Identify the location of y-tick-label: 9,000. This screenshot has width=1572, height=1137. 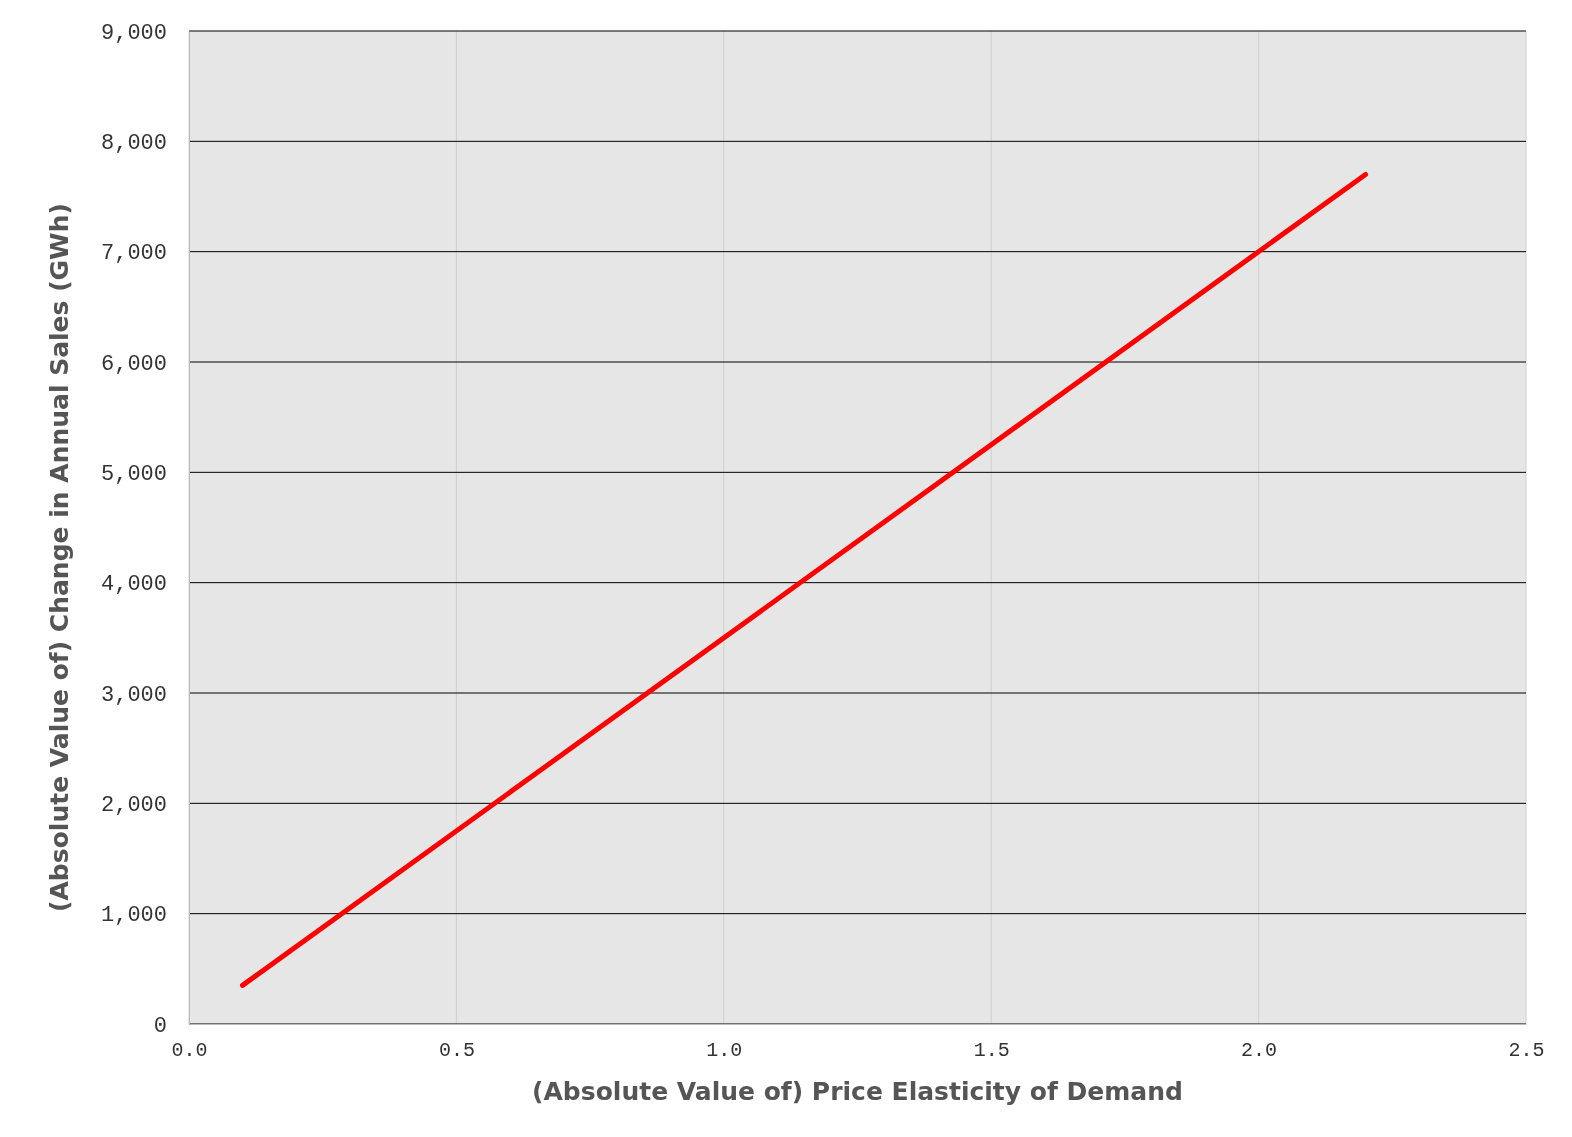
(133, 33).